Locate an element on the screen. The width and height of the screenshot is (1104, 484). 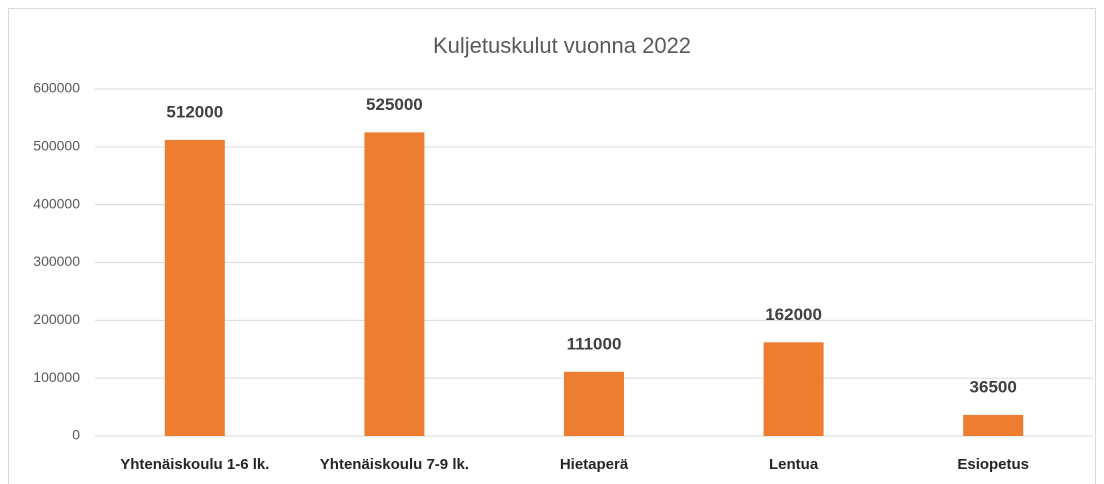
chart-title: Kuljetuskulut vuonna 2022 is located at coordinates (562, 45).